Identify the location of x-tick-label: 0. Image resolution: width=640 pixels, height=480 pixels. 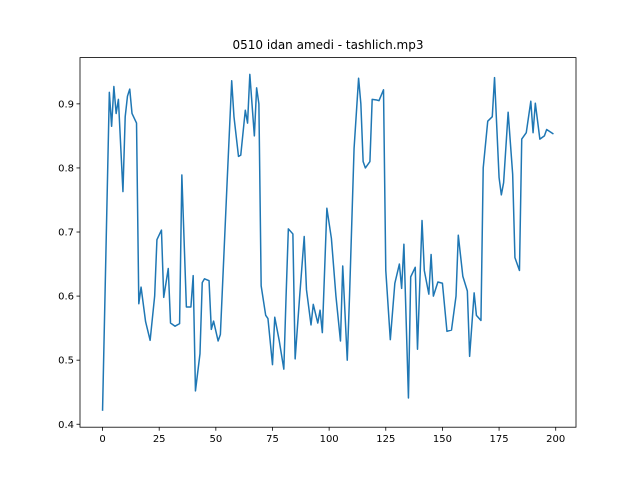
(102, 439).